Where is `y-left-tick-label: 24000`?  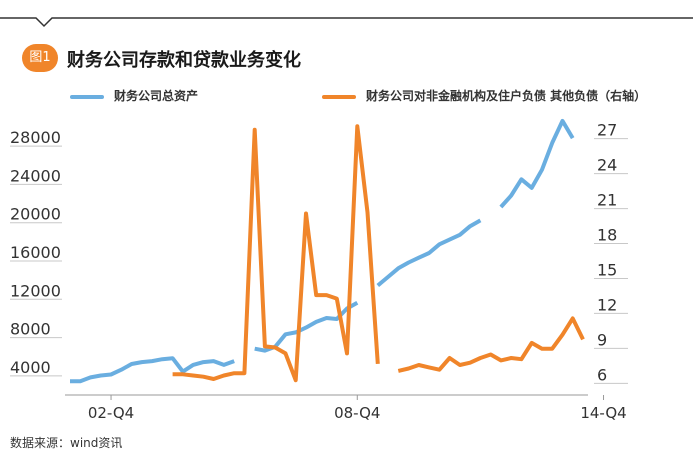 y-left-tick-label: 24000 is located at coordinates (35, 175).